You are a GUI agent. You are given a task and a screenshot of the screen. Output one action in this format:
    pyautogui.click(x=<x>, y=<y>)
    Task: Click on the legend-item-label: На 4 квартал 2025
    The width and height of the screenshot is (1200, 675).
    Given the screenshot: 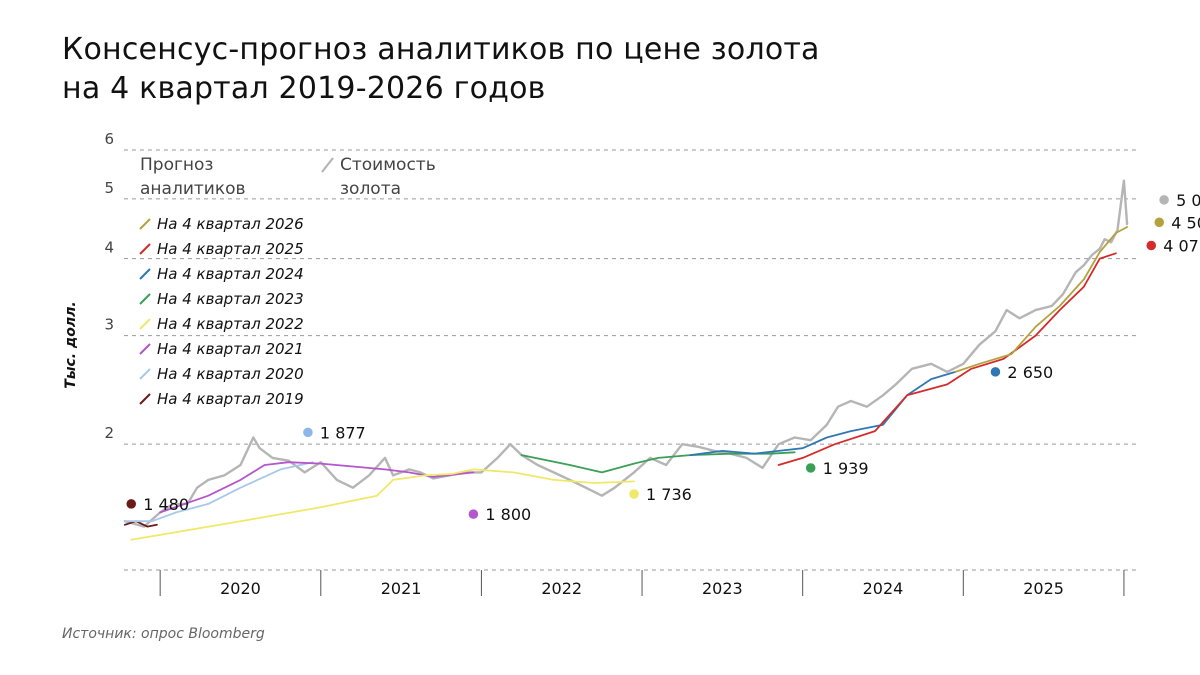 What is the action you would take?
    pyautogui.click(x=230, y=249)
    